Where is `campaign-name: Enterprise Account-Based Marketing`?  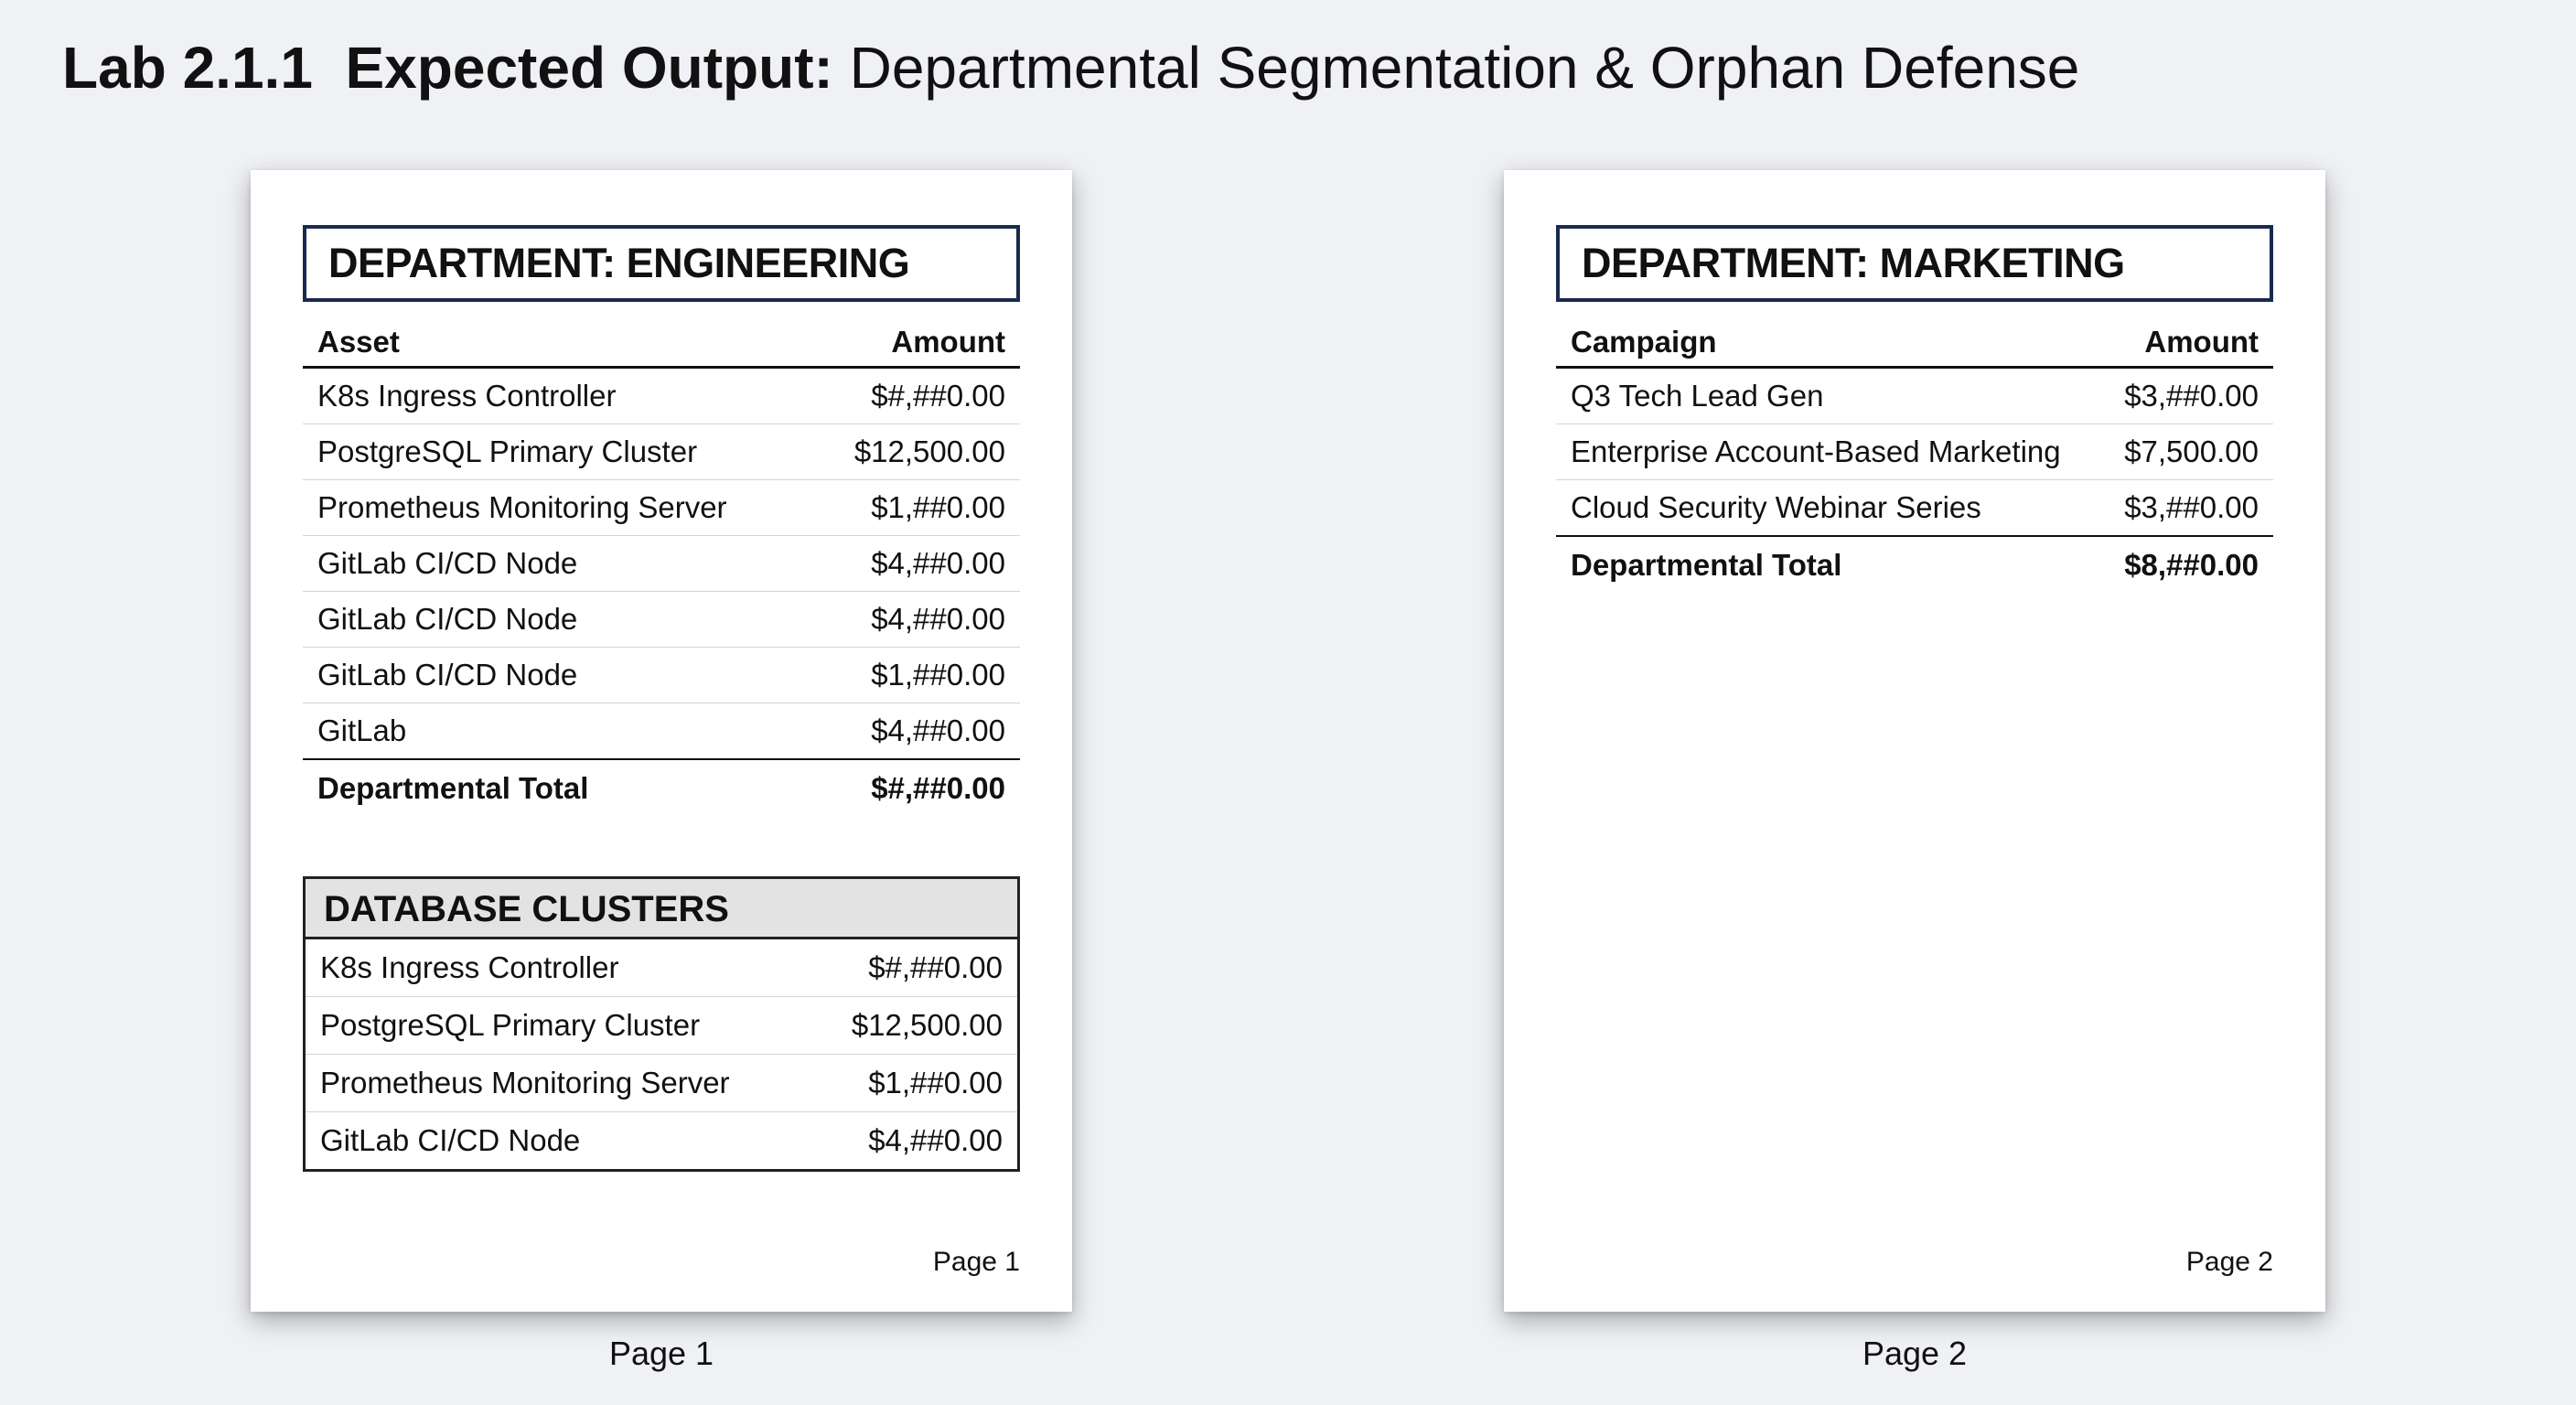 campaign-name: Enterprise Account-Based Marketing is located at coordinates (1815, 452).